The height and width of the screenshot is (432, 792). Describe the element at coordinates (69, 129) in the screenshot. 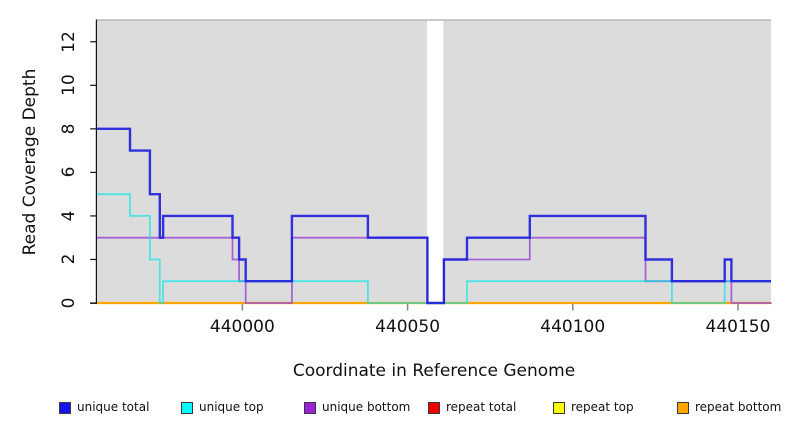

I see `y-tick-label: 8` at that location.